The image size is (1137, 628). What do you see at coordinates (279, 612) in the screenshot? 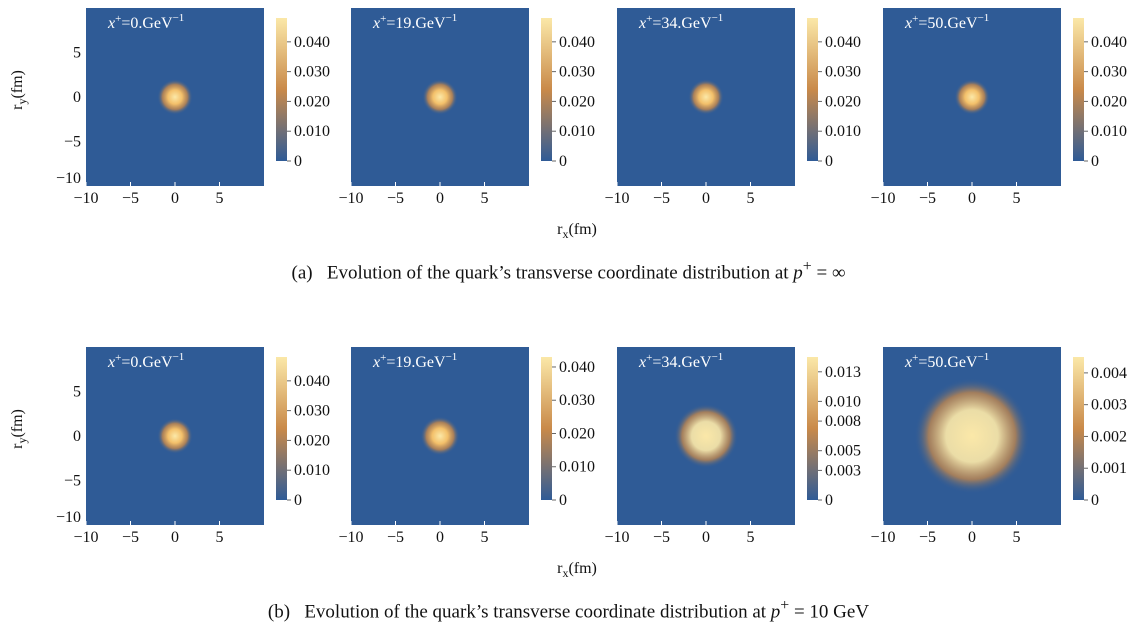
I see `caption-b-tag: (b)` at bounding box center [279, 612].